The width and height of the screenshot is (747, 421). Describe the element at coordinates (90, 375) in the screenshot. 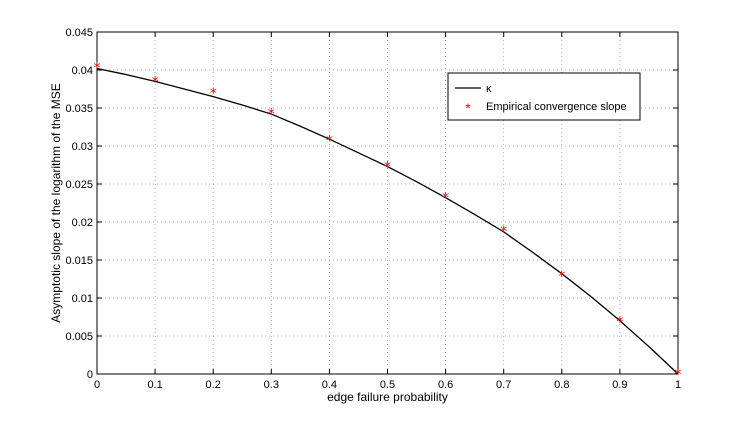

I see `y-tick-label: 0` at that location.